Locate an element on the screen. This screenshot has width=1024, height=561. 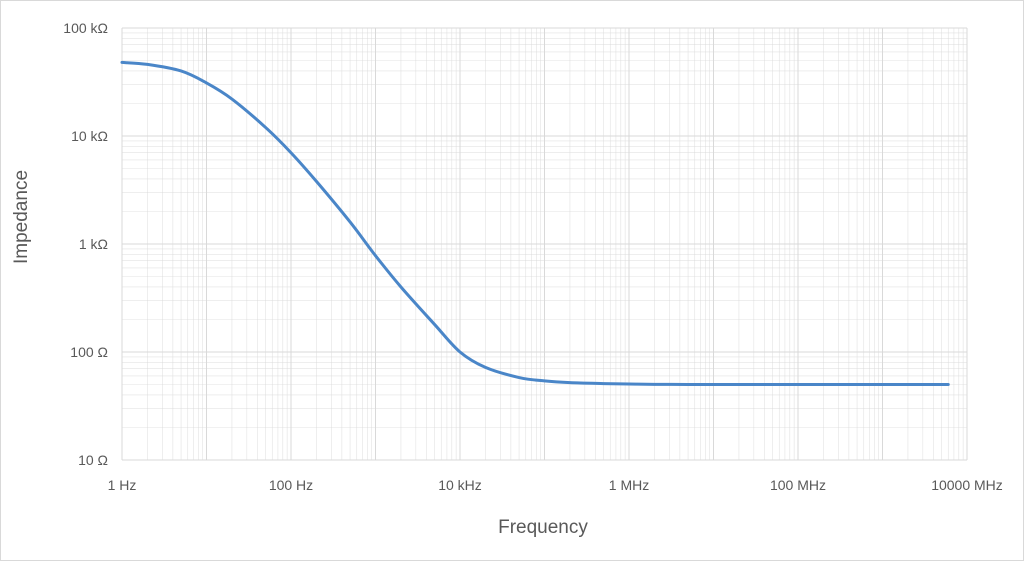
x-tick-label: 1 MHz is located at coordinates (629, 485).